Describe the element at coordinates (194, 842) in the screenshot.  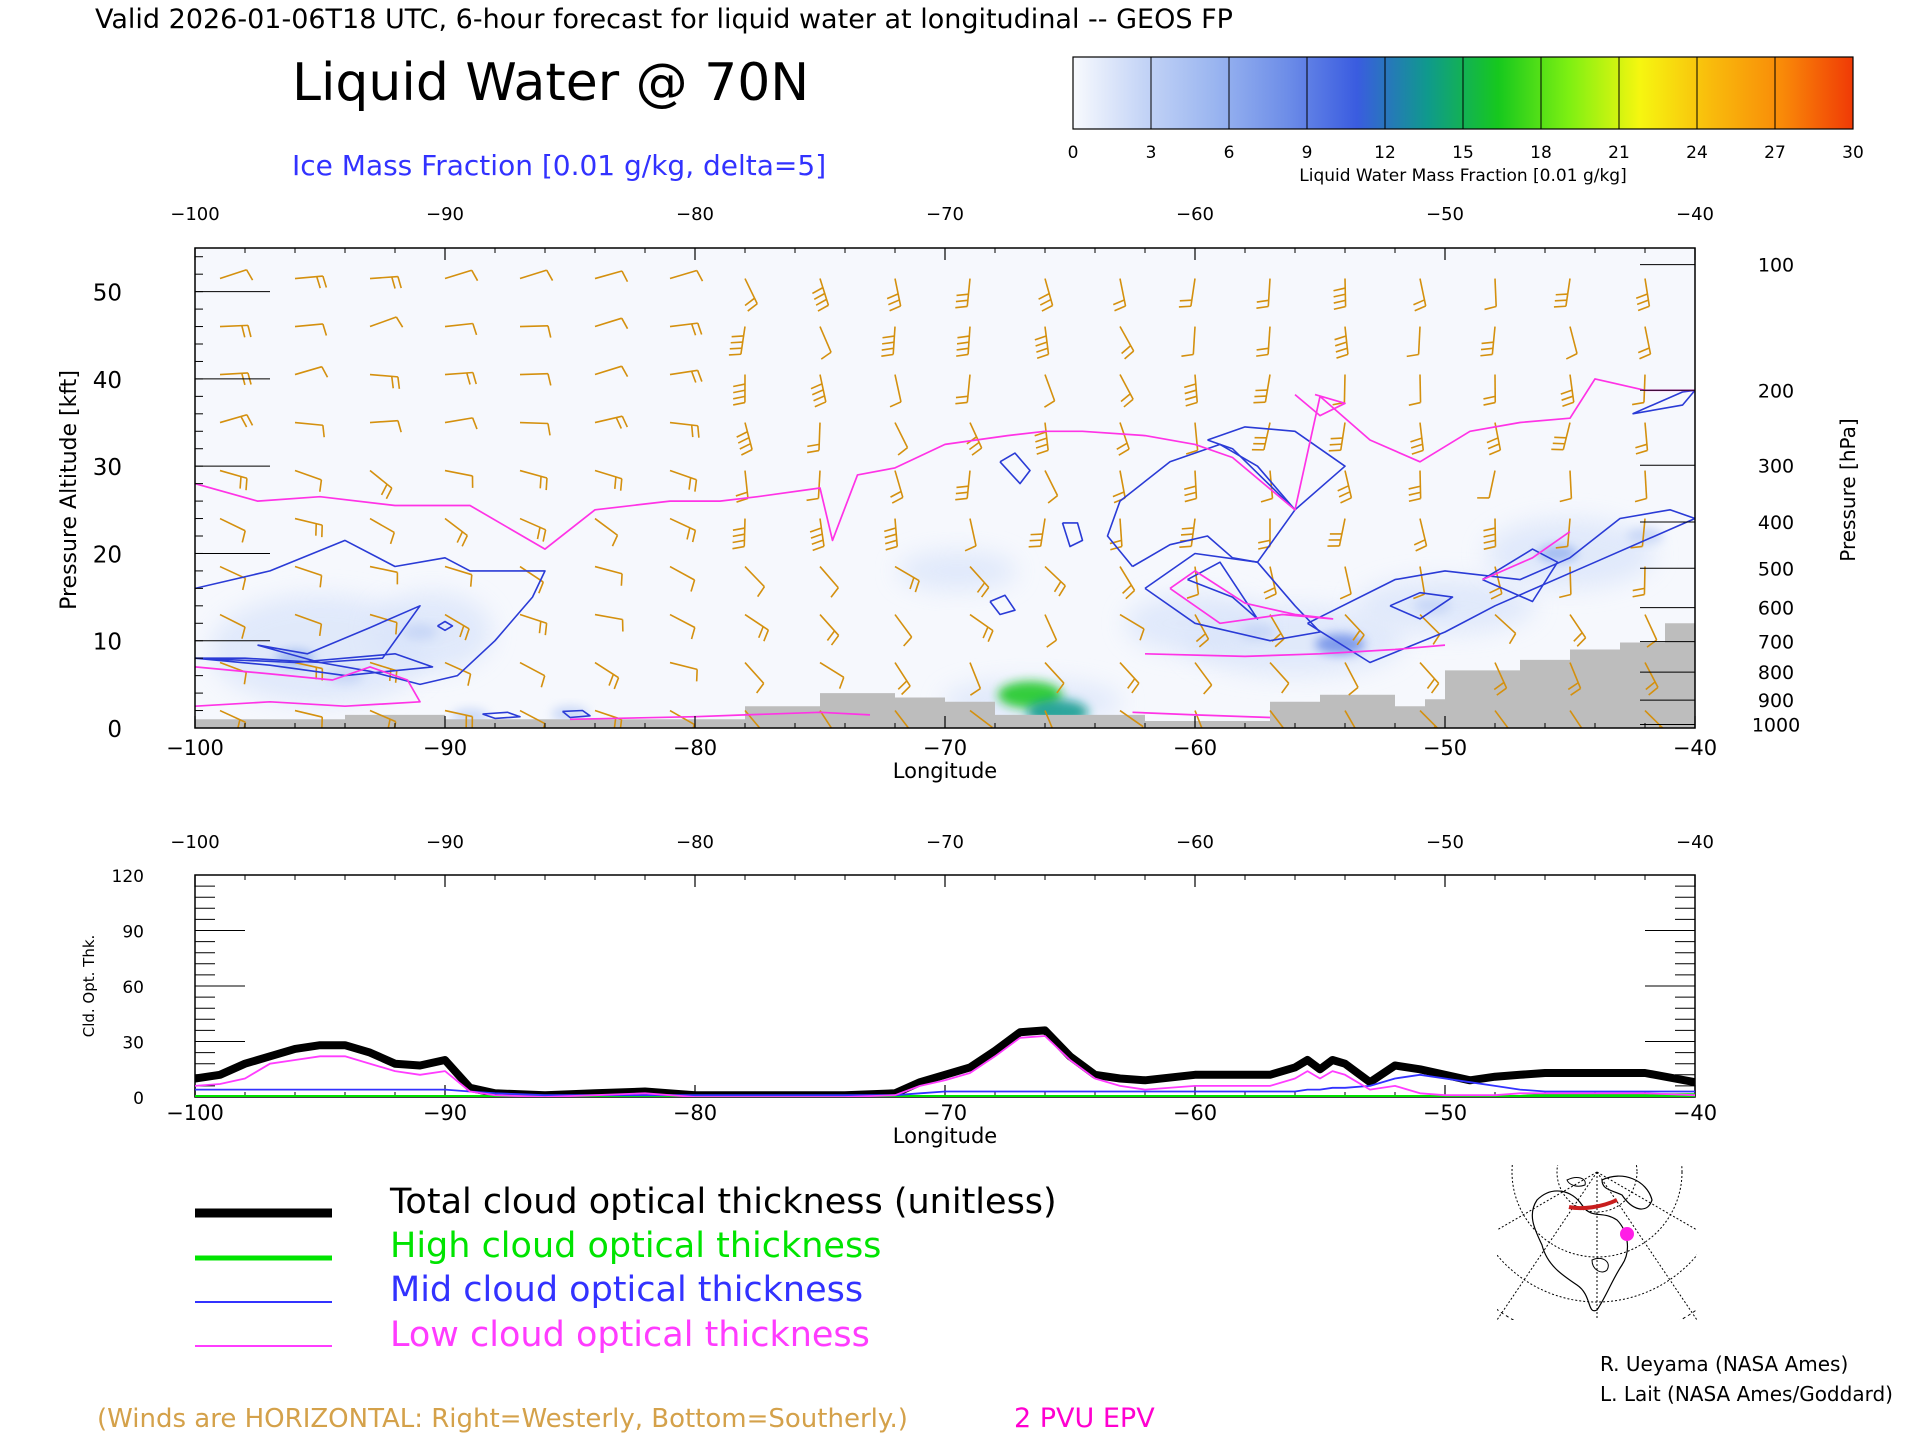
I see `bottom-x-tick-label-upper: −100` at that location.